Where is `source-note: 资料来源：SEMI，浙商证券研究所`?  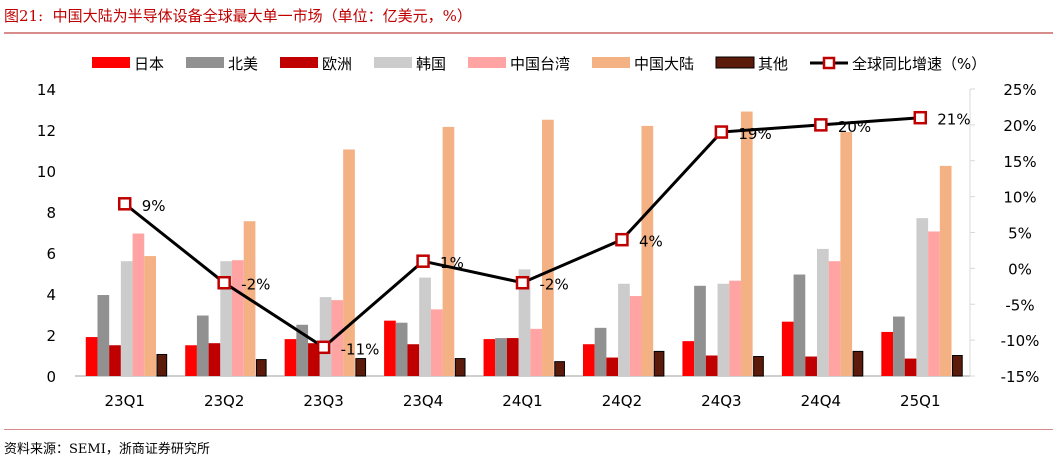
source-note: 资料来源：SEMI，浙商证券研究所 is located at coordinates (107, 449).